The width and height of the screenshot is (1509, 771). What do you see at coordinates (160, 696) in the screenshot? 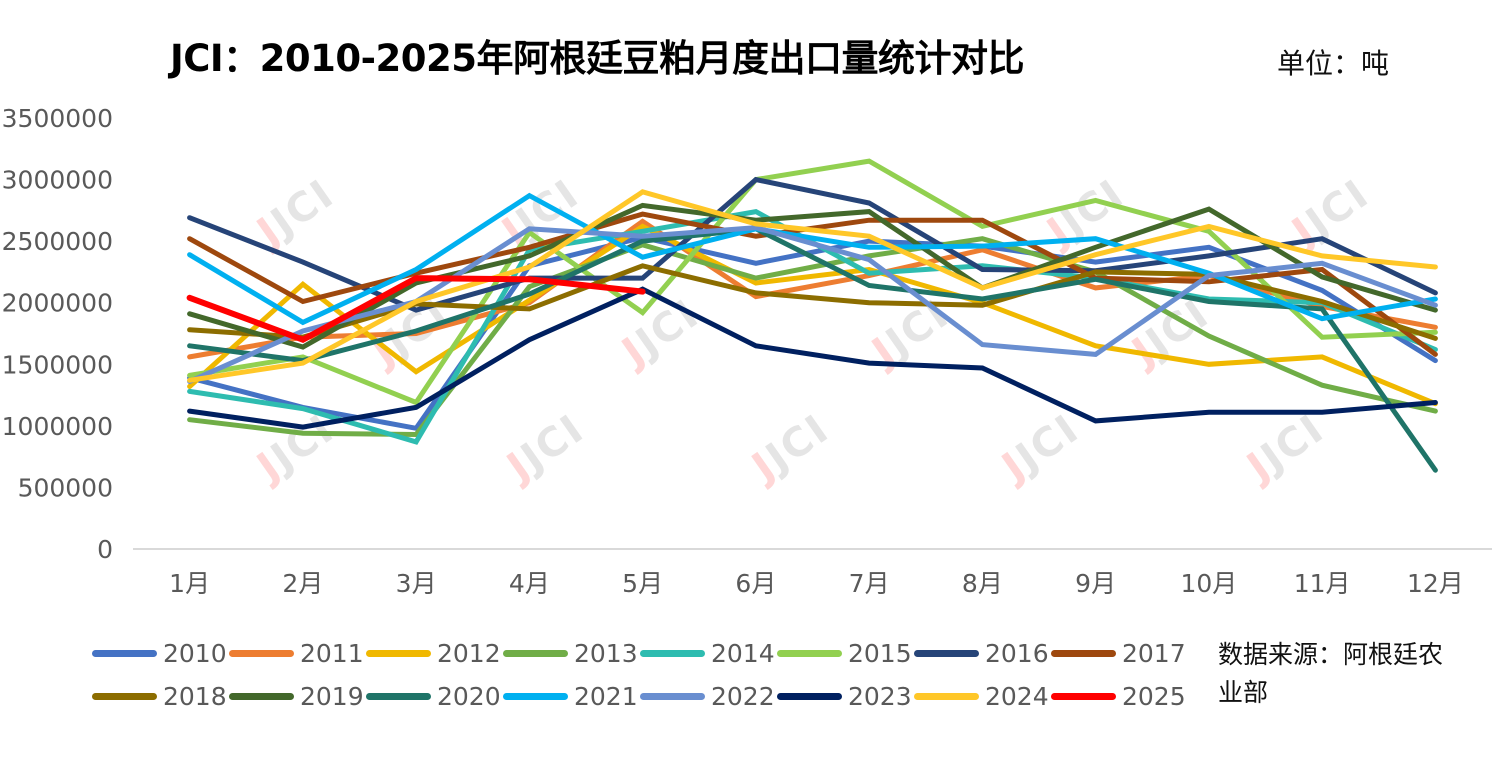
I see `legend-item-2018: 2018` at bounding box center [160, 696].